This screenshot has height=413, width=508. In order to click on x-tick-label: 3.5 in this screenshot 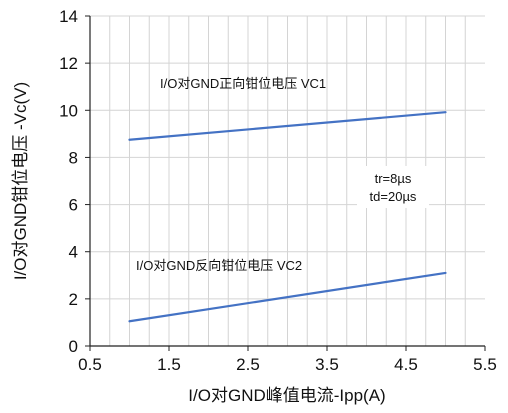, I will do `click(327, 364)`.